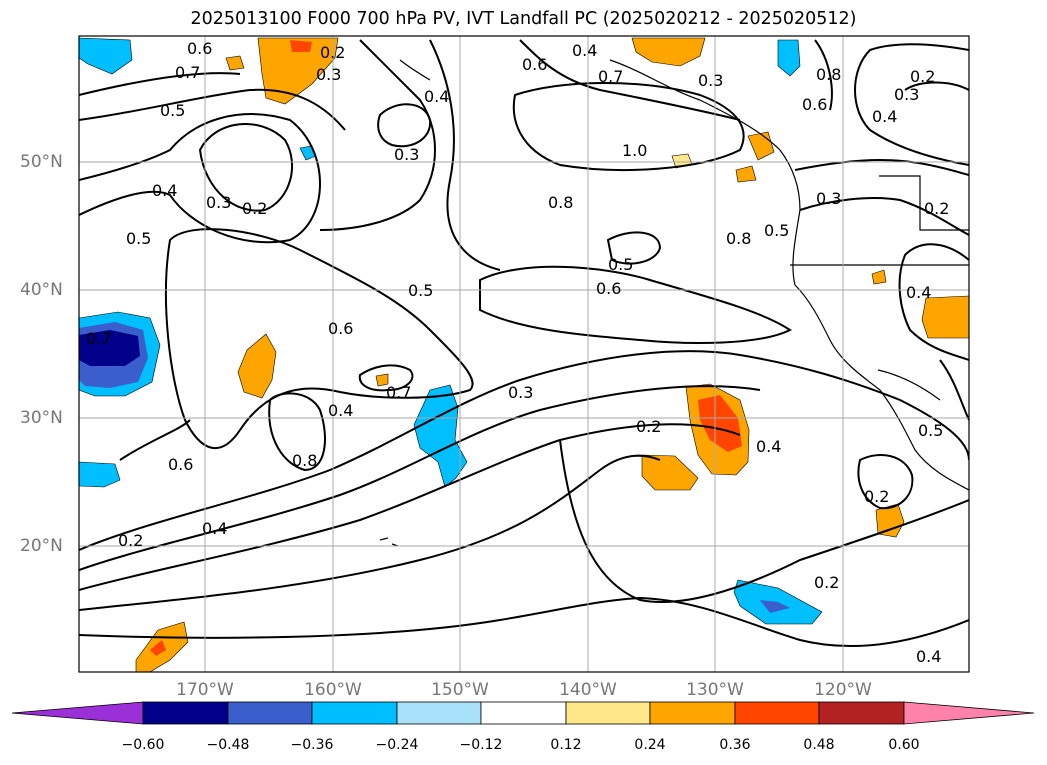  What do you see at coordinates (650, 745) in the screenshot?
I see `colorbar-tick-label: 0.24` at bounding box center [650, 745].